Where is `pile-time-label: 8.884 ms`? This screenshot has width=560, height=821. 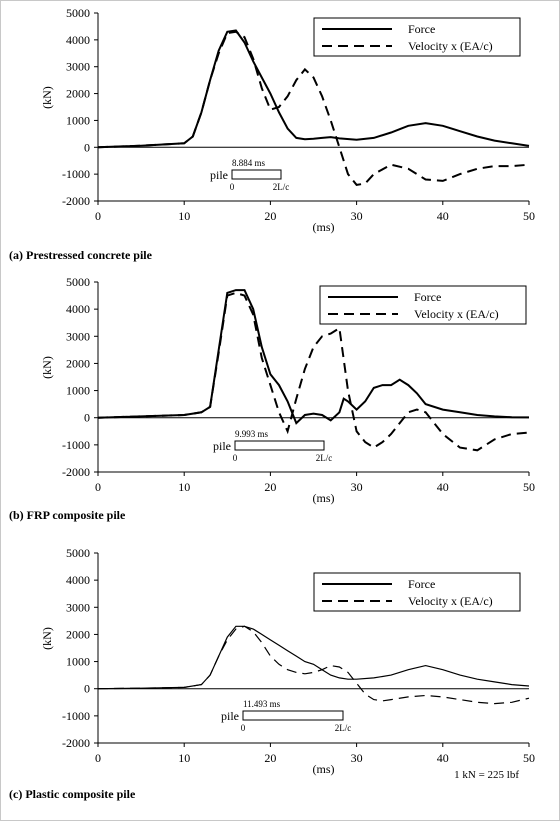 pile-time-label: 8.884 ms is located at coordinates (249, 163).